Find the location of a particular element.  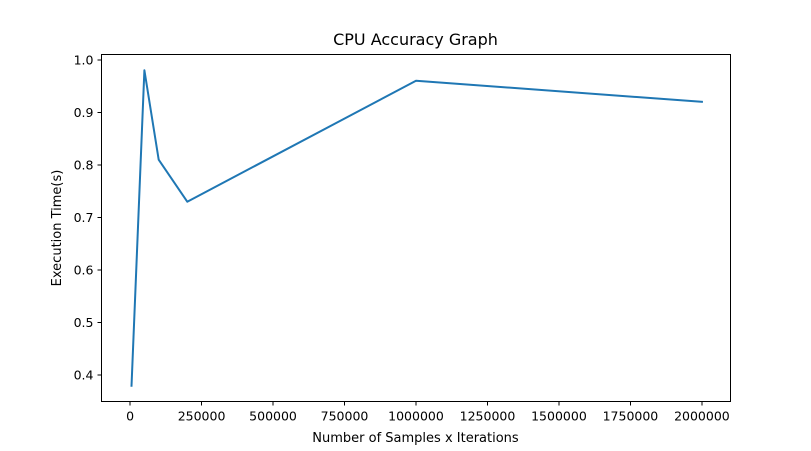

y-tick-label: 0.8 is located at coordinates (84, 164).